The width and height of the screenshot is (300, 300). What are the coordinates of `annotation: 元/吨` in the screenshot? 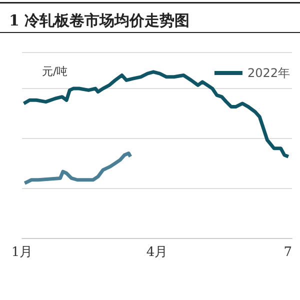 It's located at (55, 71).